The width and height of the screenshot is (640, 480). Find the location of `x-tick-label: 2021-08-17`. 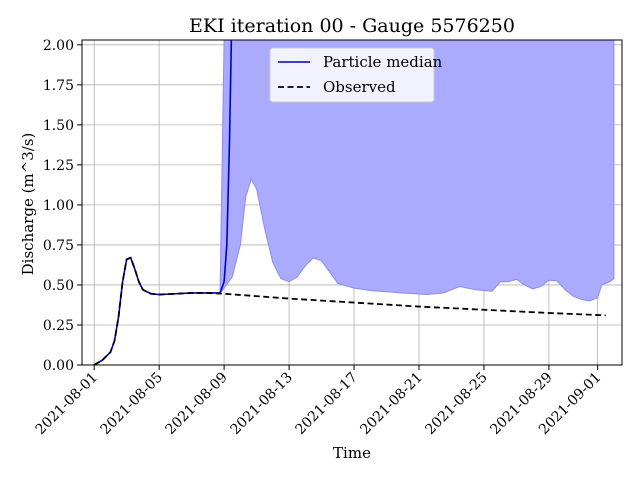

x-tick-label: 2021-08-17 is located at coordinates (326, 404).